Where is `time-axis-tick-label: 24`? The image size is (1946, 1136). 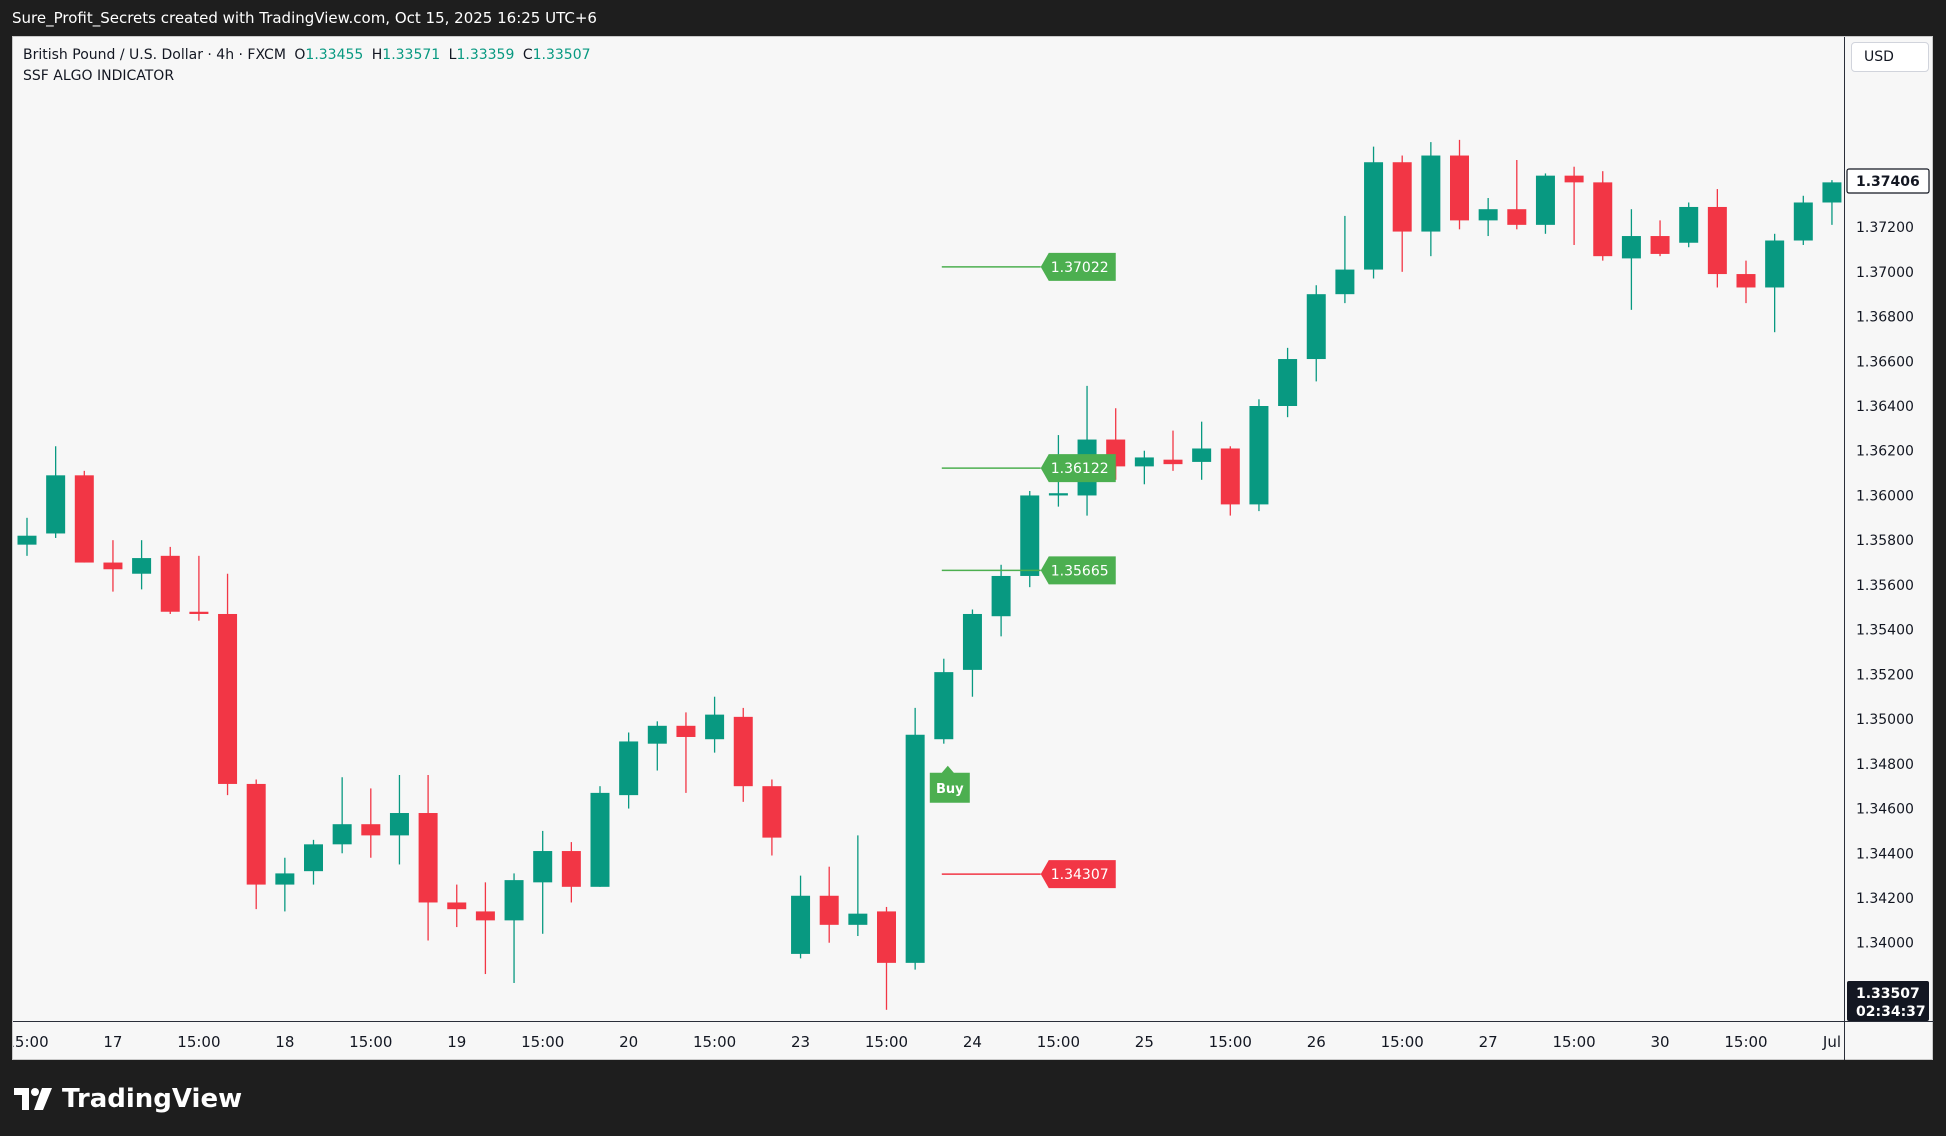 time-axis-tick-label: 24 is located at coordinates (972, 1042).